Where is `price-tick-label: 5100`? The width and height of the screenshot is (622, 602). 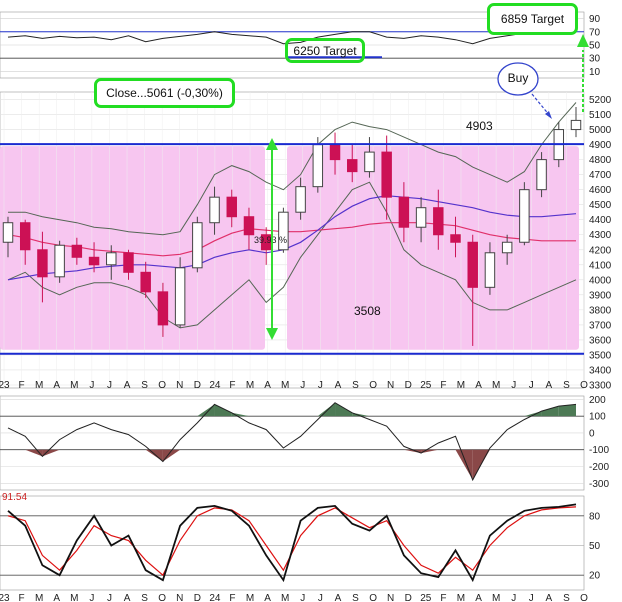
price-tick-label: 5100 is located at coordinates (600, 115).